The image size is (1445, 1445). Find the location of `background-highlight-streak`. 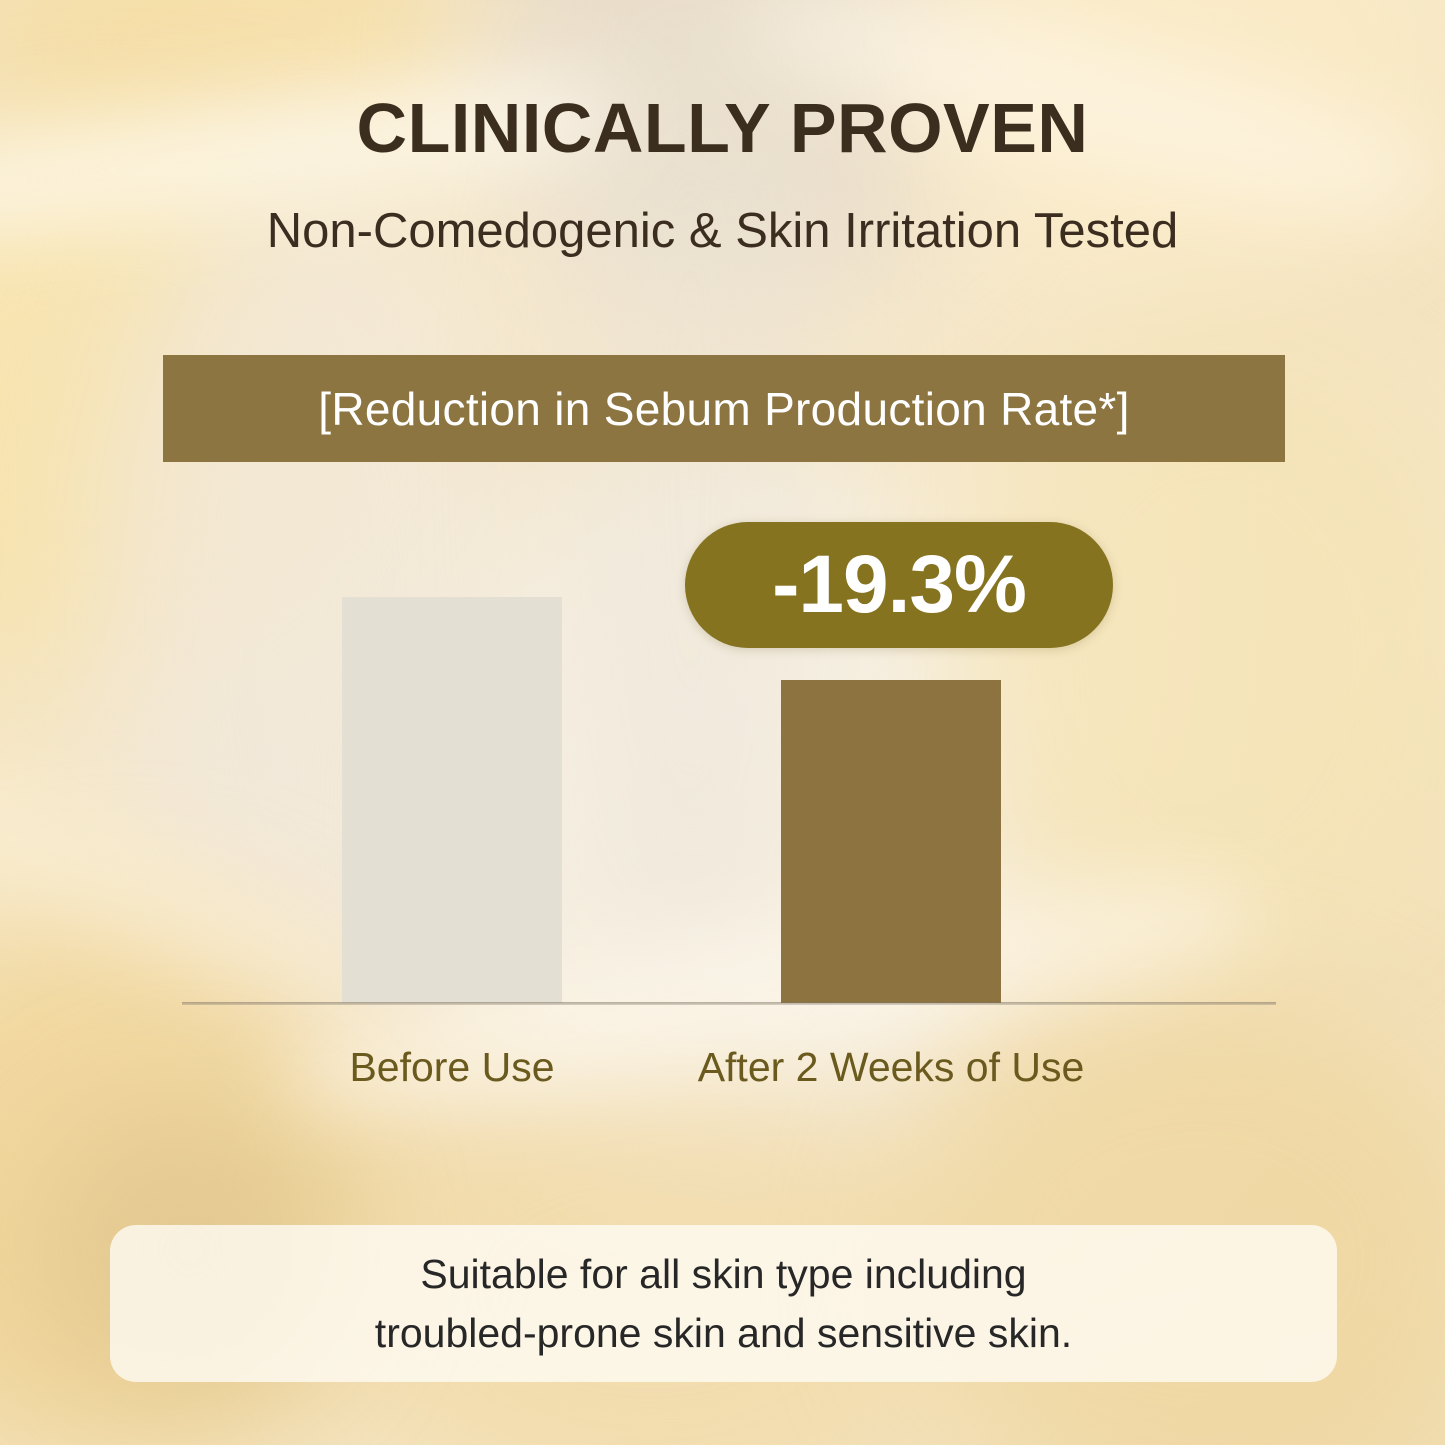

background-highlight-streak is located at coordinates (198, 870).